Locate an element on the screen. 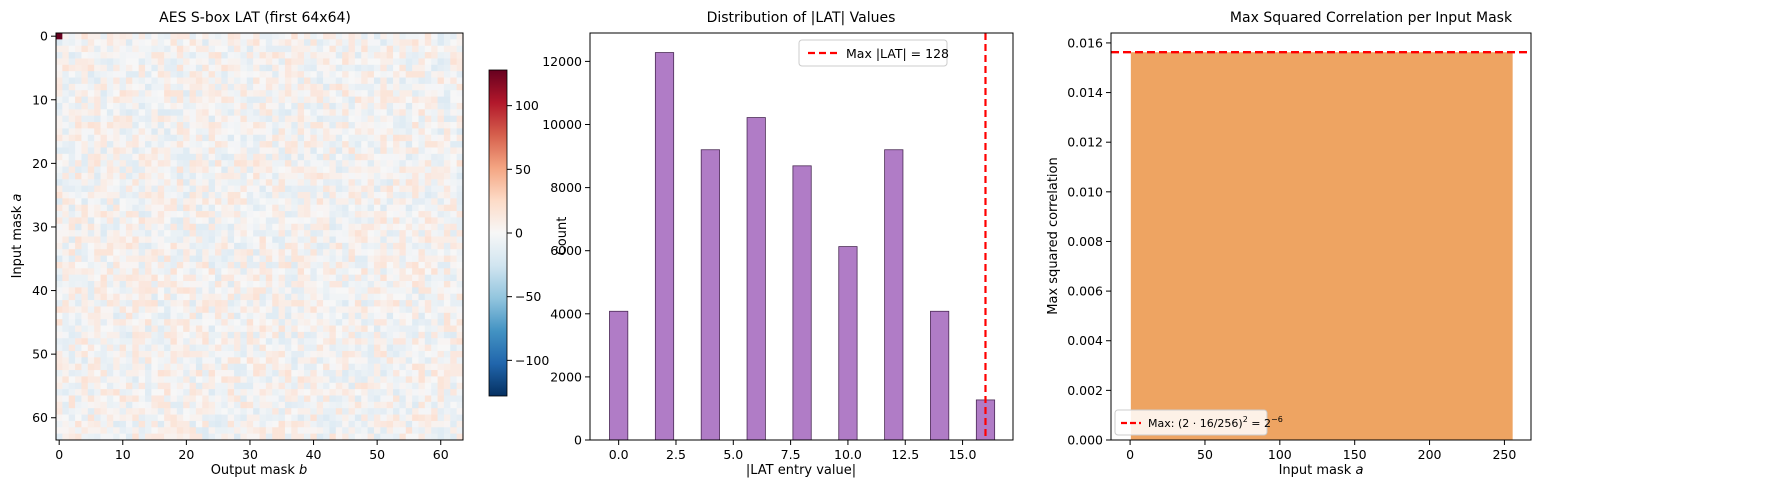 The width and height of the screenshot is (1782, 490). correlation-y-tick-label: 0.000 is located at coordinates (1085, 440).